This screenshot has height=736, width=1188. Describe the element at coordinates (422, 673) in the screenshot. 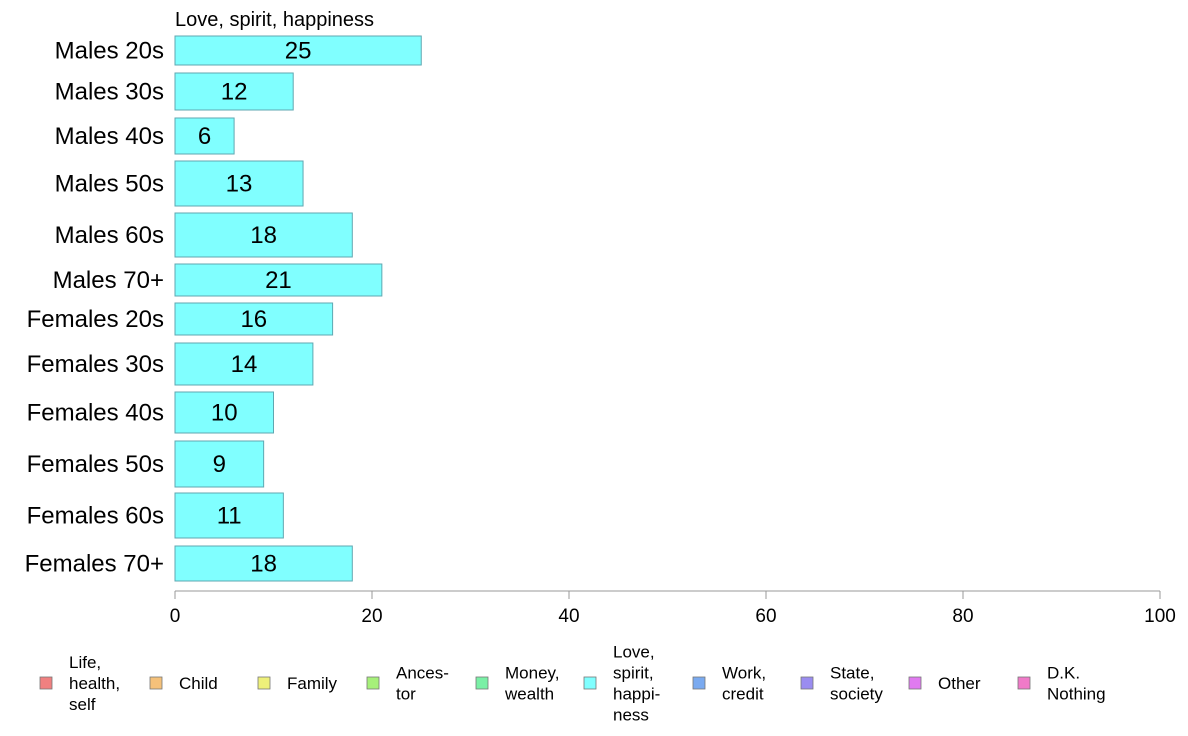

I see `legend-label-line: Ances-` at that location.